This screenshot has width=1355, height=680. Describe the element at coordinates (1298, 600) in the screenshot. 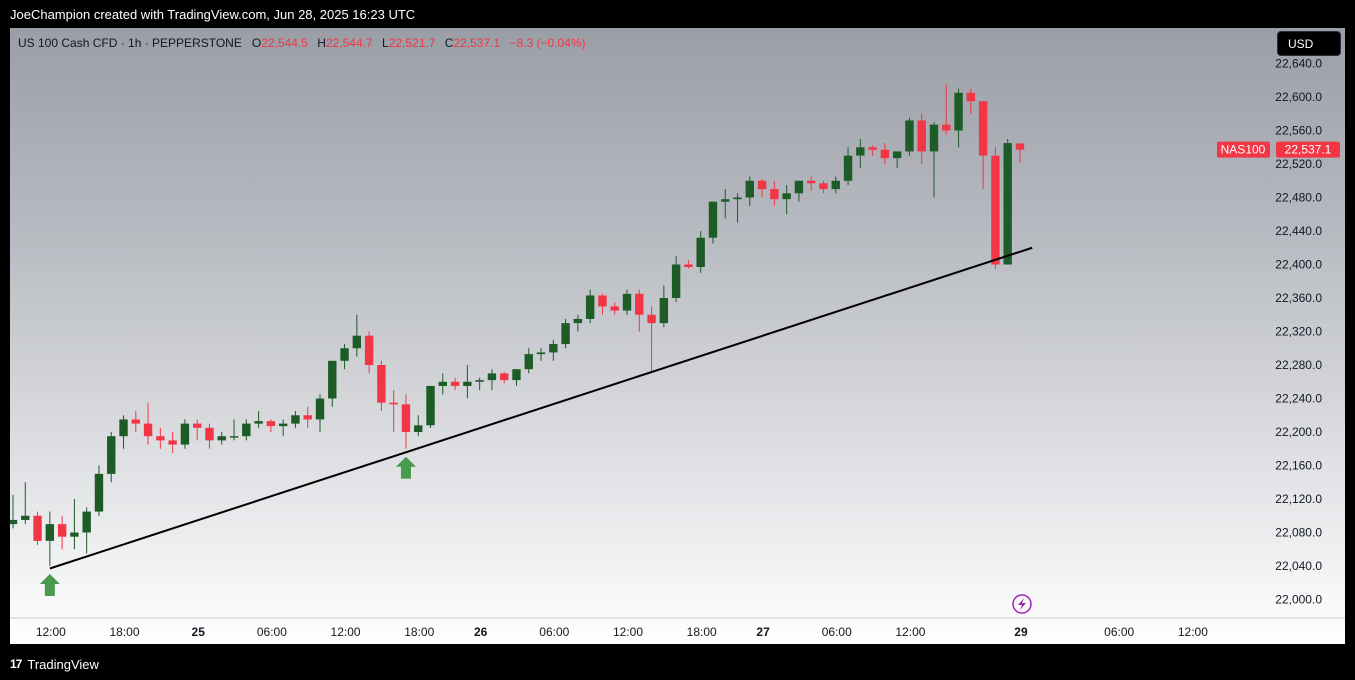

I see `price-axis-label: 22,000.0` at that location.